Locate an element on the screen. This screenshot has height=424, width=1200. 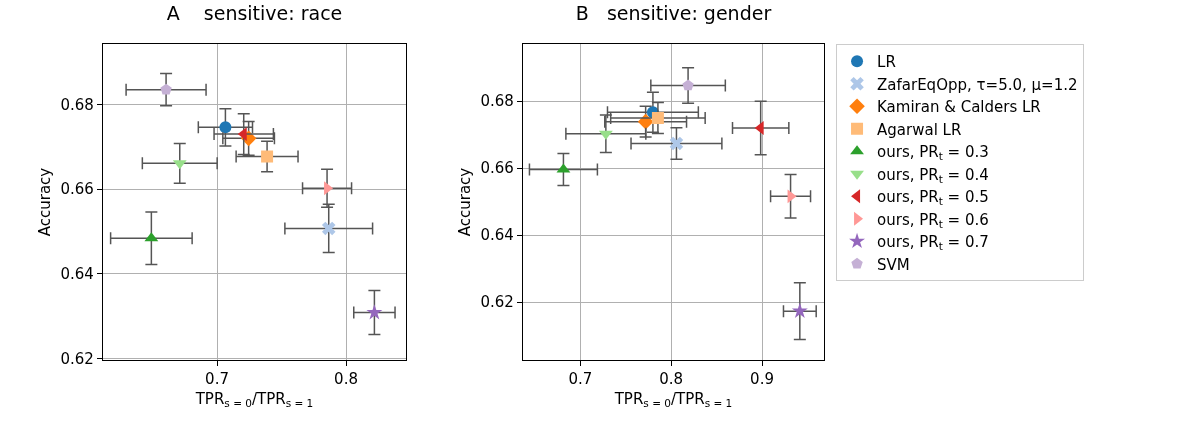
chart-title: B sensitive: gender is located at coordinates (673, 12).